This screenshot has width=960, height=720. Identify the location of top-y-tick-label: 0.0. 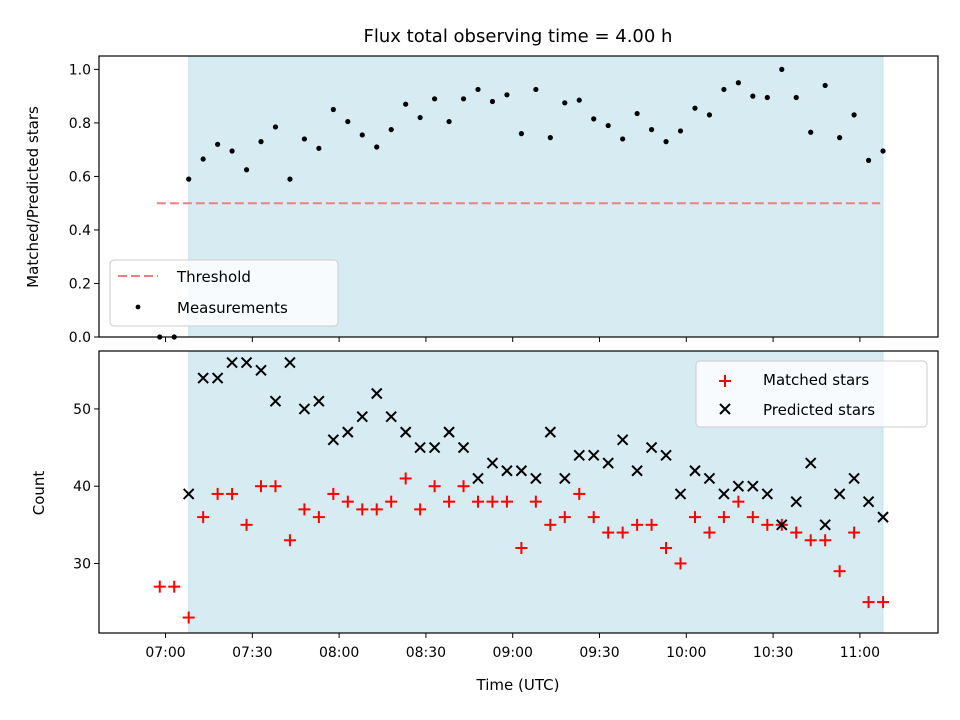
(80, 338).